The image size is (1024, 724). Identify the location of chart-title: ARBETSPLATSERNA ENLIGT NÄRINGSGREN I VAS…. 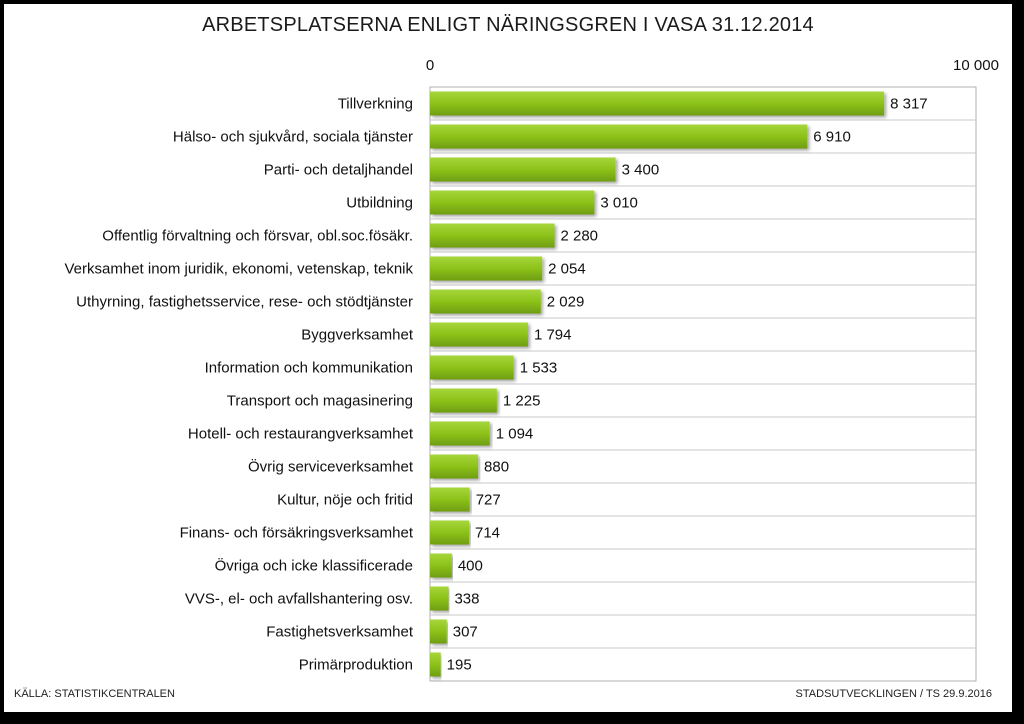
(508, 25).